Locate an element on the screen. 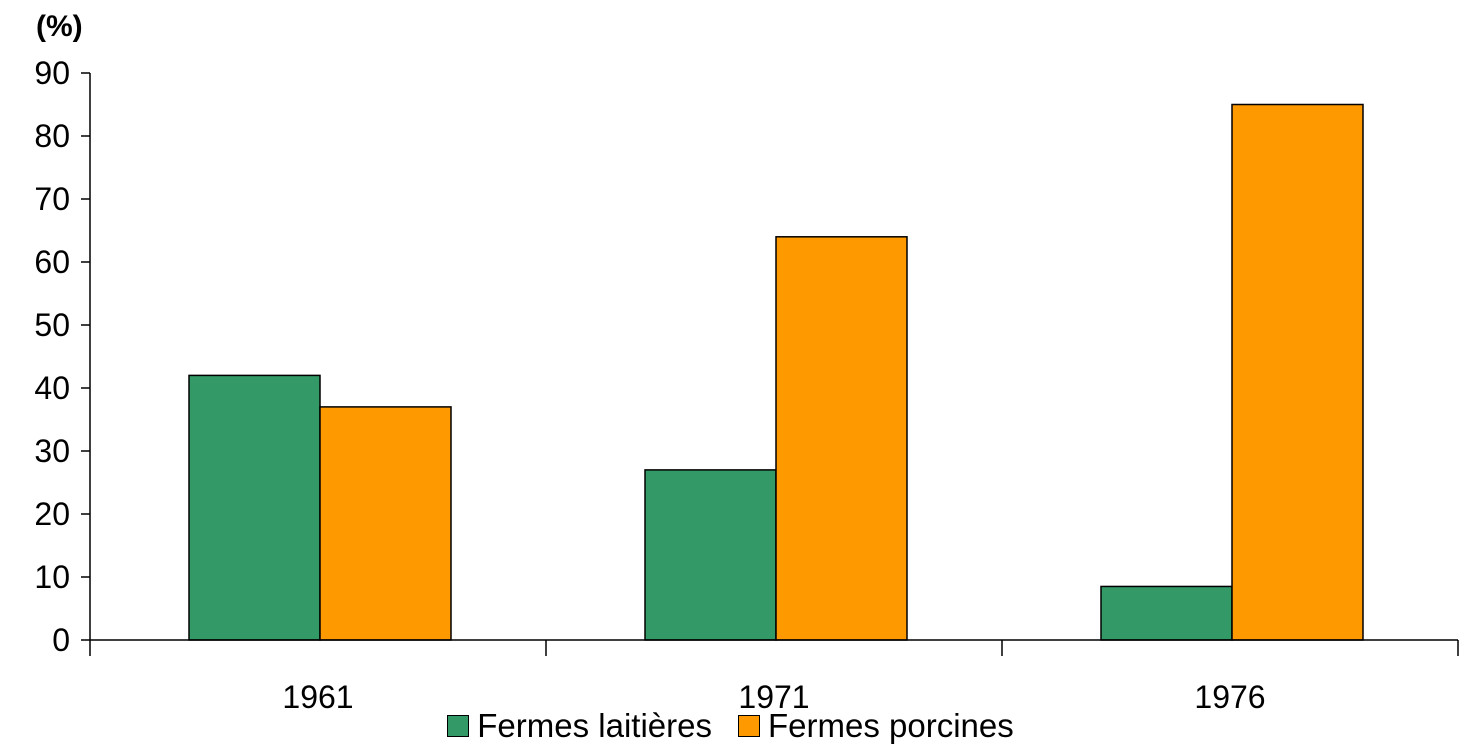 Image resolution: width=1461 pixels, height=748 pixels. bar-fermes-laiti-res-1976 is located at coordinates (1166, 613).